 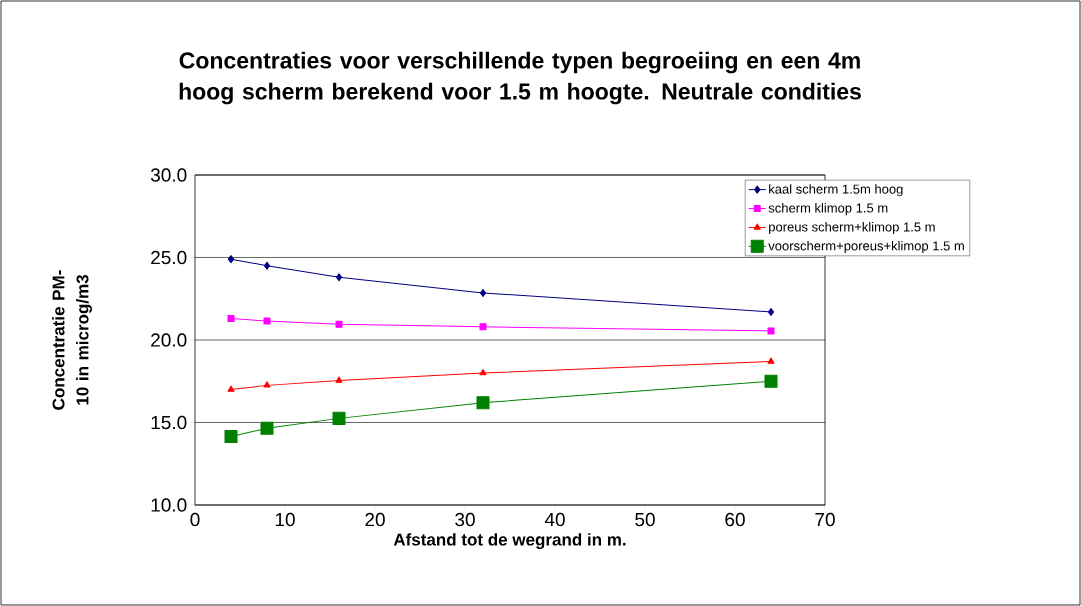 What do you see at coordinates (375, 519) in the screenshot?
I see `x-tick-label: 20` at bounding box center [375, 519].